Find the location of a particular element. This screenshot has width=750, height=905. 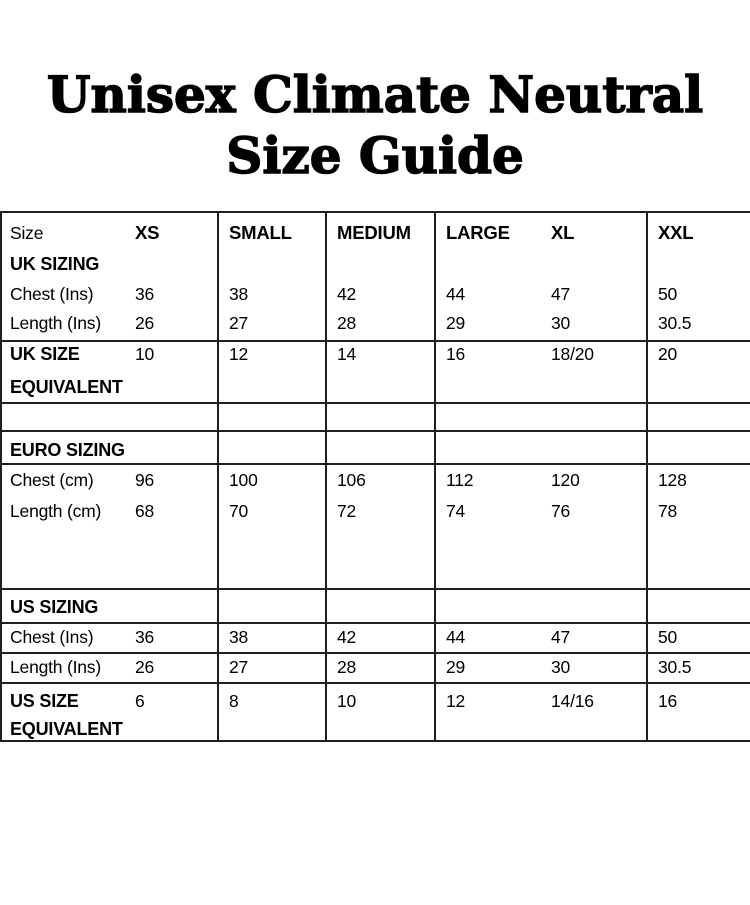

us-length-row: Length (Ins) 26 27 28 29 30 30.5 is located at coordinates (375, 667).